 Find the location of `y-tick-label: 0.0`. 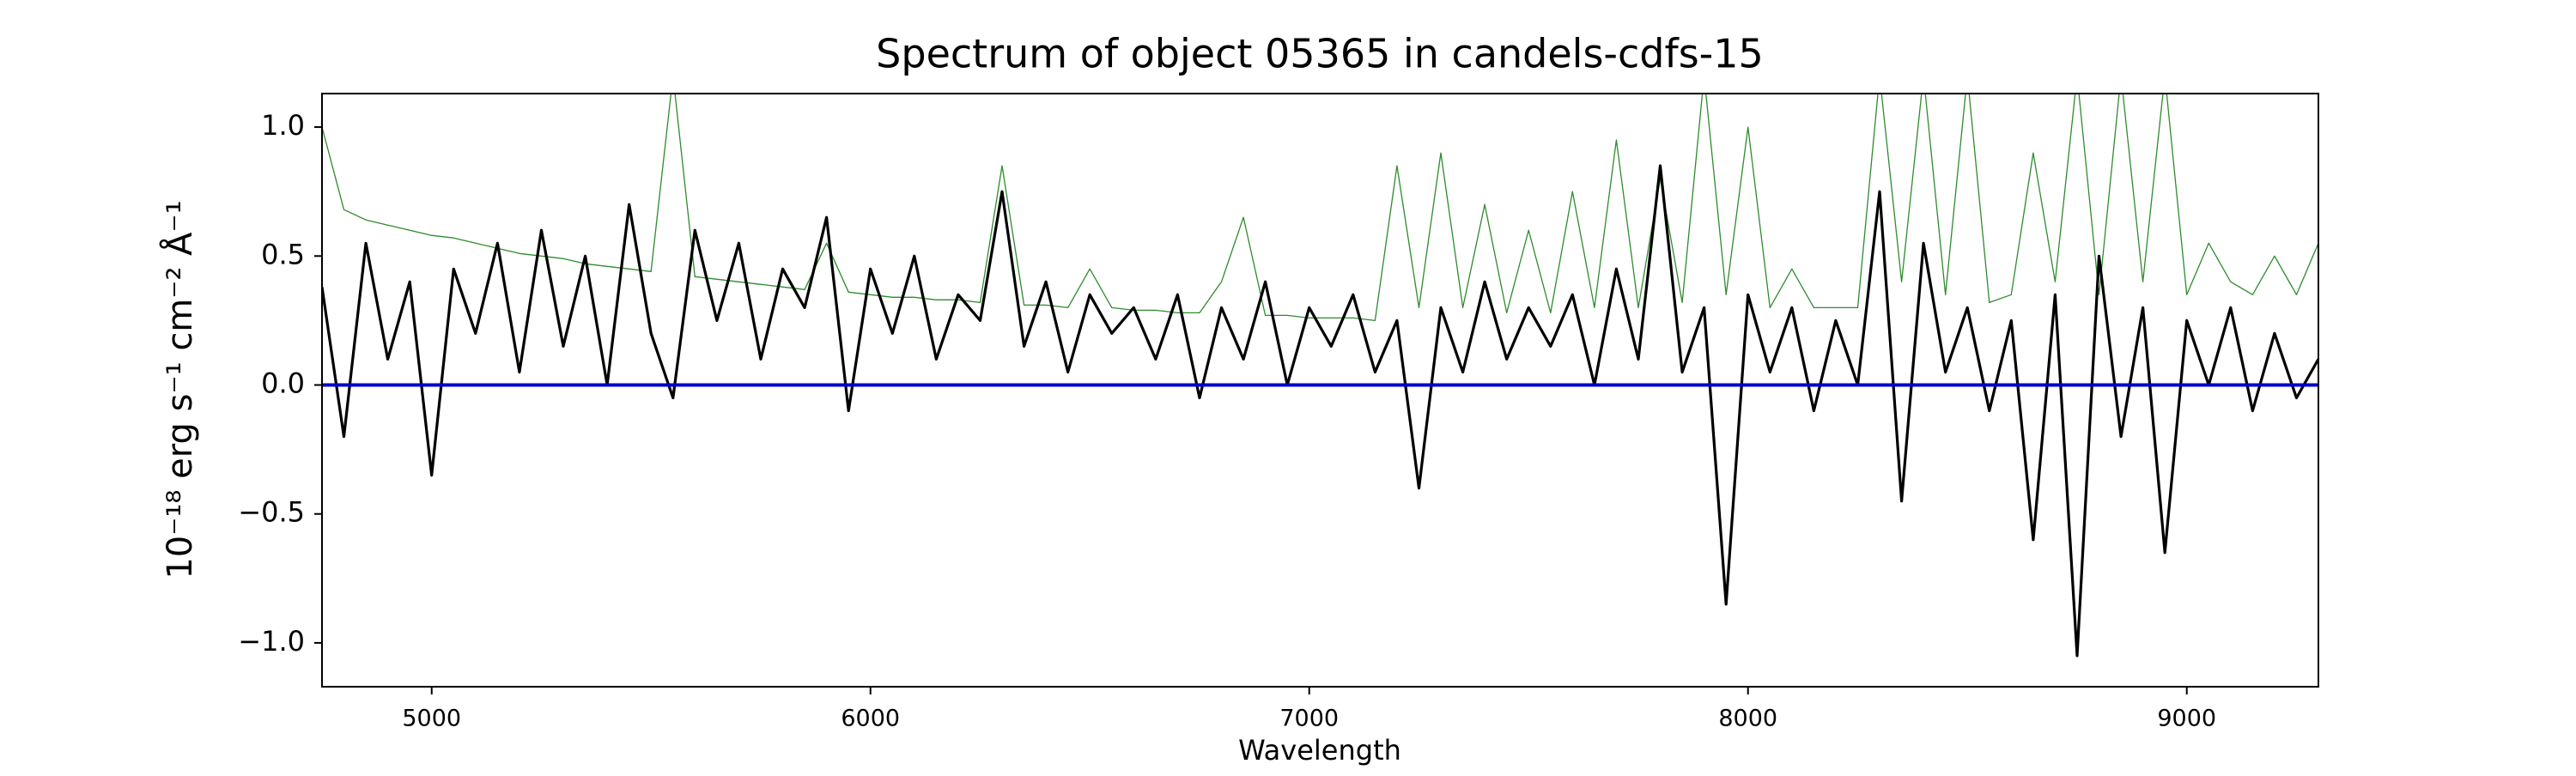

y-tick-label: 0.0 is located at coordinates (283, 383).